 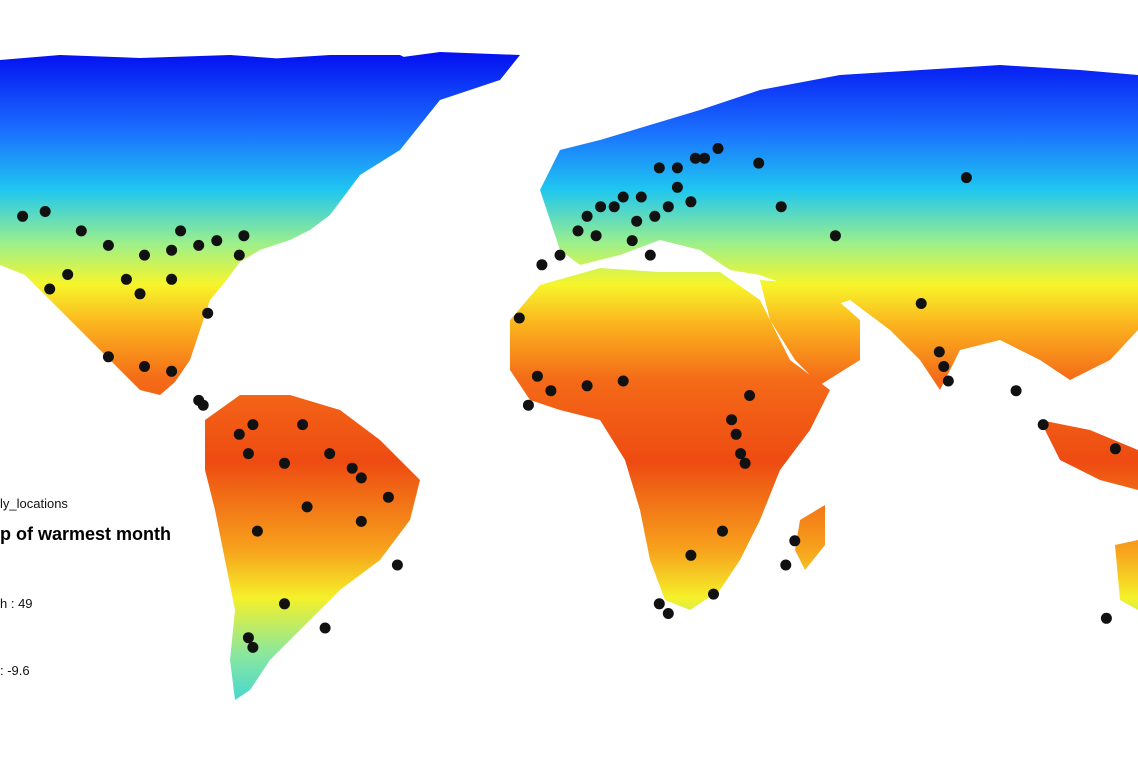 What do you see at coordinates (34, 503) in the screenshot?
I see `legend-layer-name: ly_locations` at bounding box center [34, 503].